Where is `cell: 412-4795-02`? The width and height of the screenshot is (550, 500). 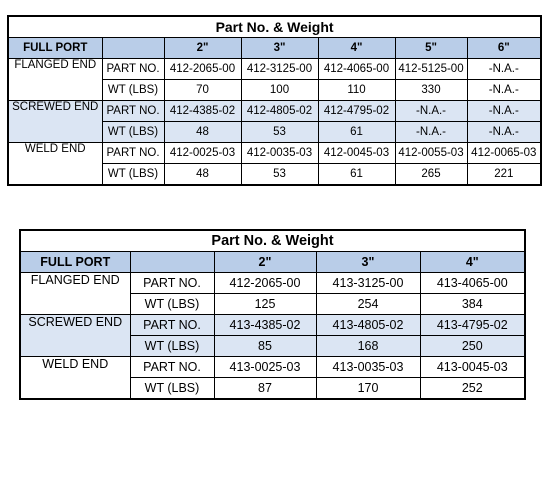
cell: 412-4795-02 is located at coordinates (356, 111).